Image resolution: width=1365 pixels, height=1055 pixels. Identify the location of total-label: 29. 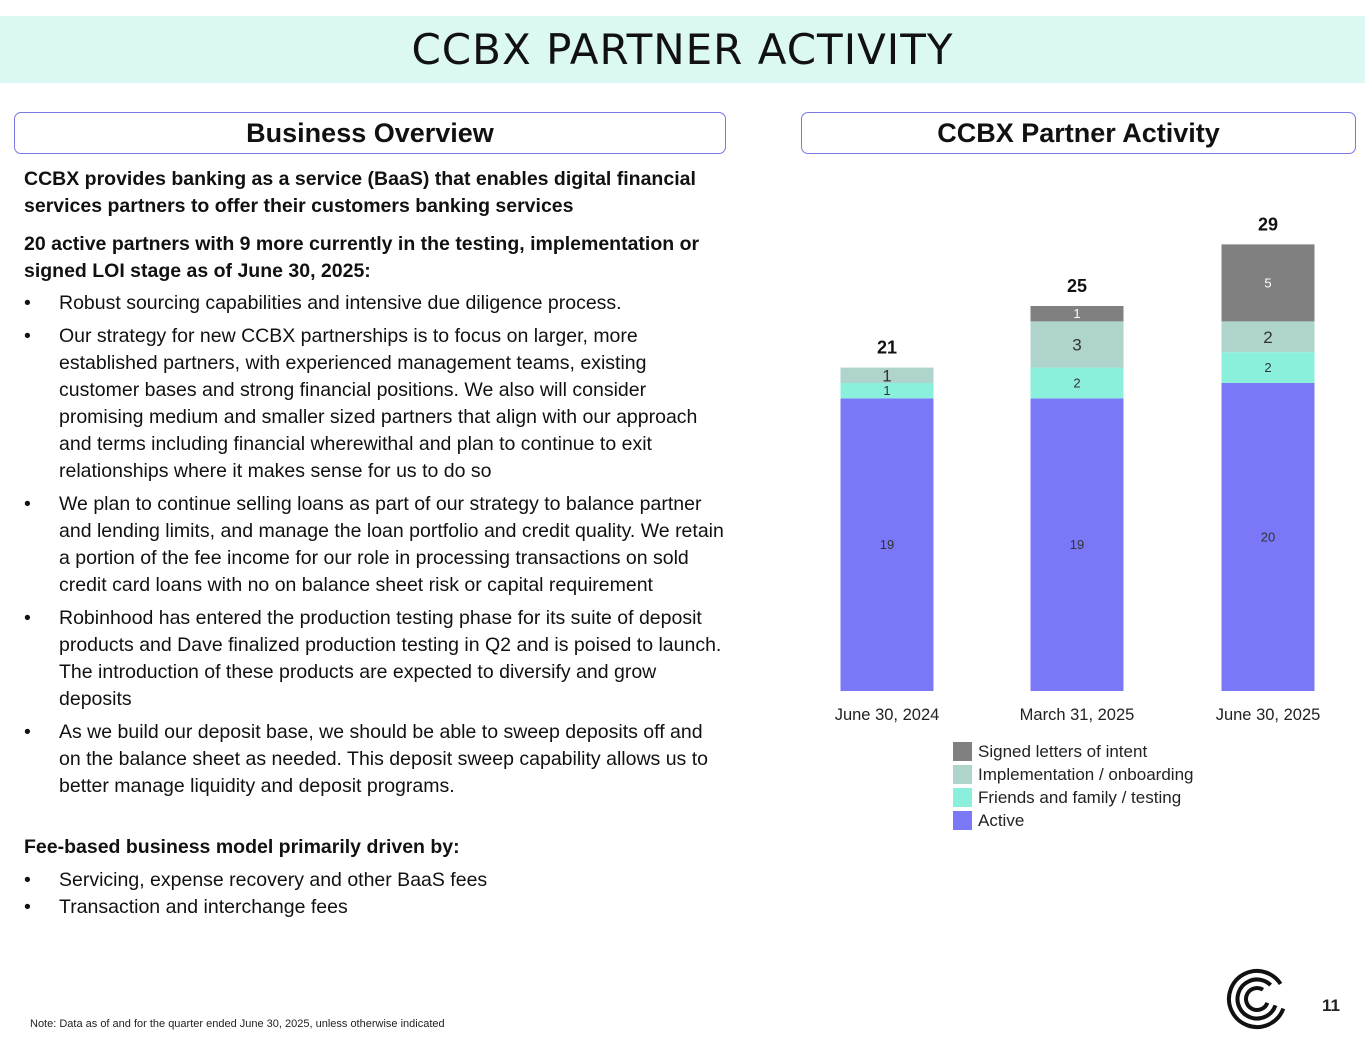
(1268, 224).